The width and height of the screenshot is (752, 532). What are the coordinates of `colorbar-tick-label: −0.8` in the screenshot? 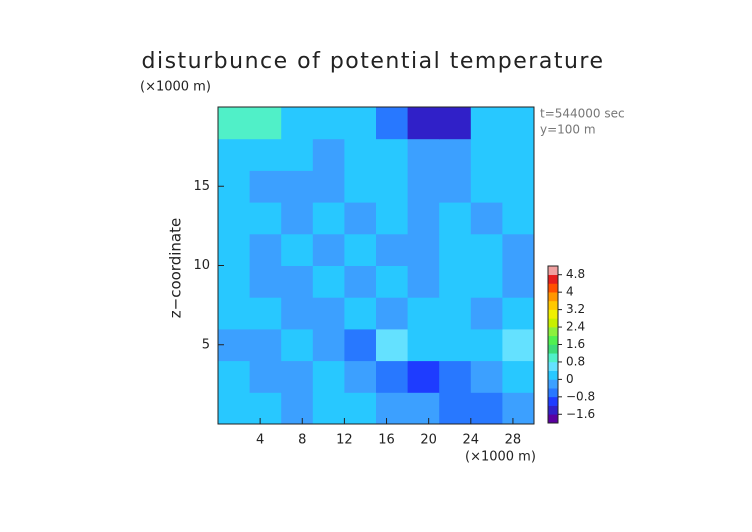 It's located at (580, 396).